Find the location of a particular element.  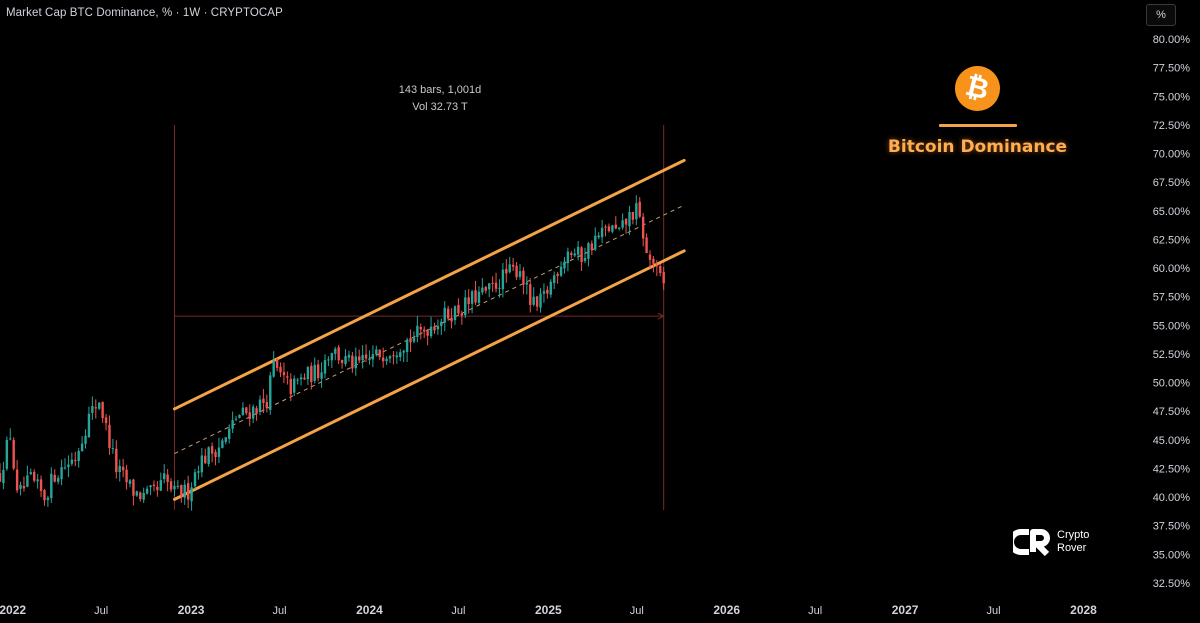

y-tick-label: 57.50% is located at coordinates (1172, 298).